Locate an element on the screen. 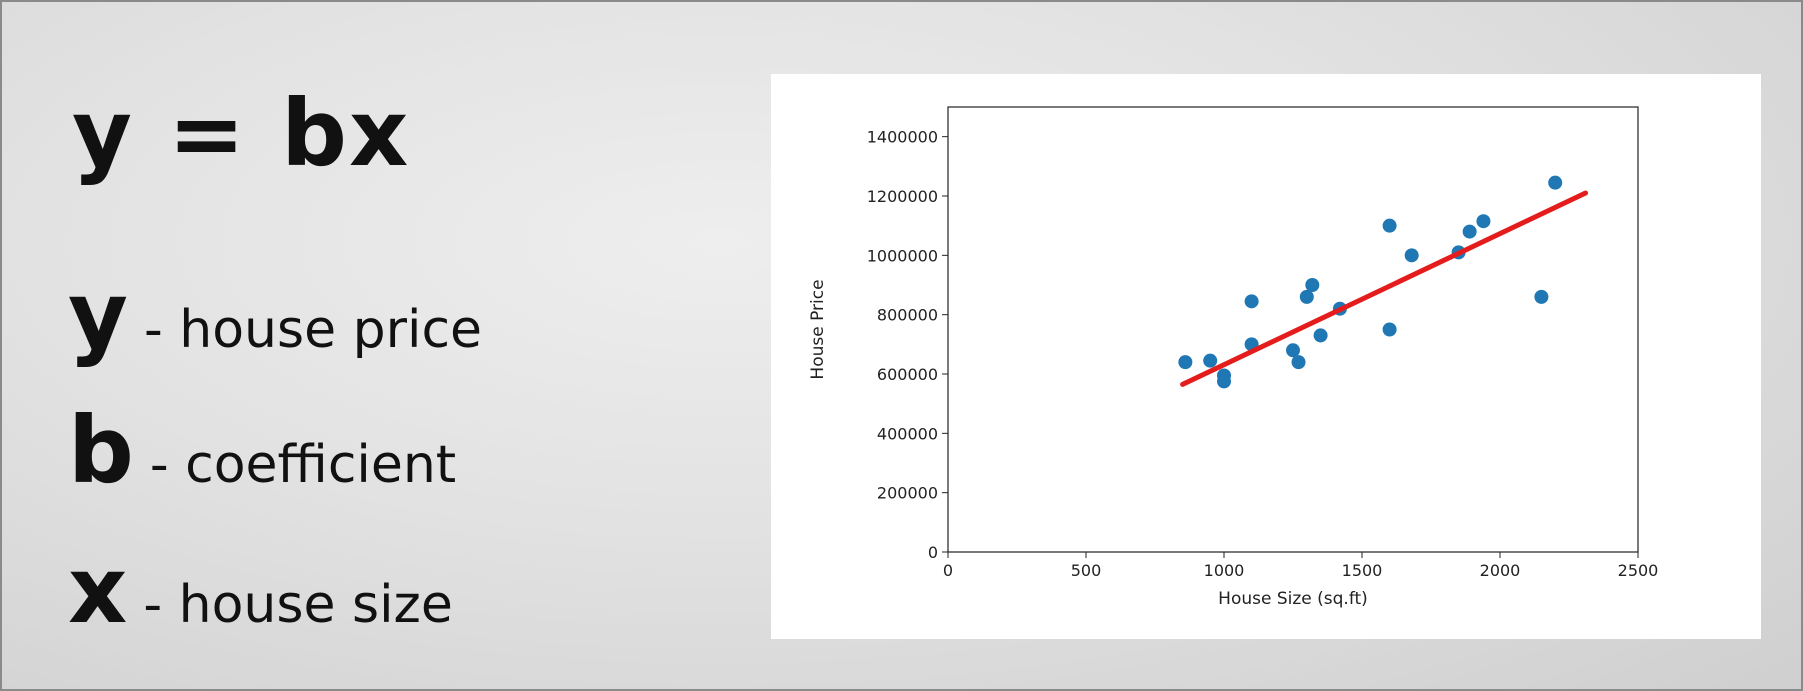 Image resolution: width=1803 pixels, height=691 pixels. y-tick-label: 0 is located at coordinates (933, 552).